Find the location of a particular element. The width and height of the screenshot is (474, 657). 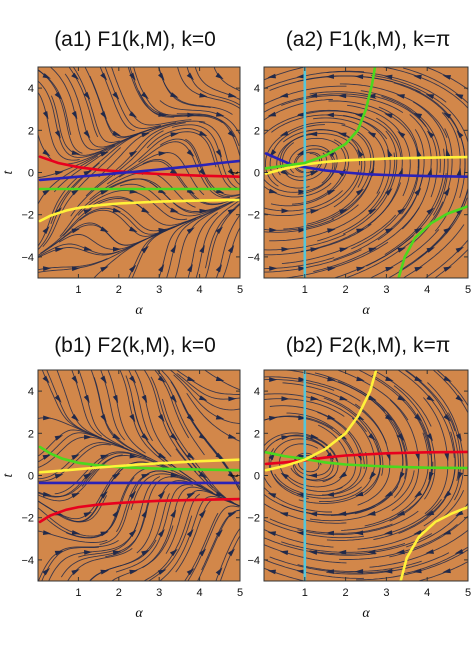

y-tick-label: 0 is located at coordinates (31, 477).